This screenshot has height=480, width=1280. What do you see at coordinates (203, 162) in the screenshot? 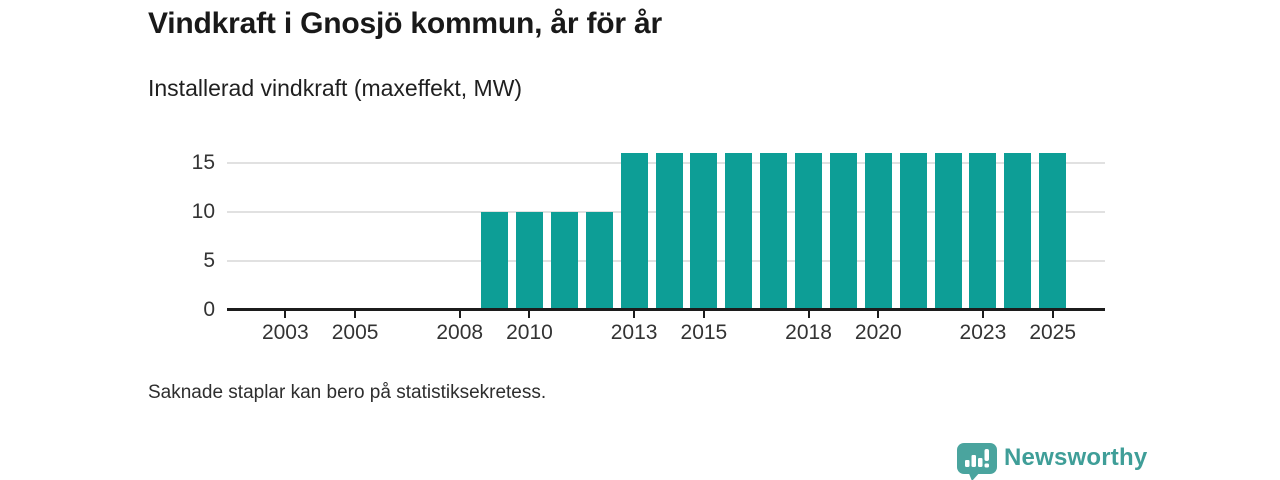
I see `y-tick-label: 15` at bounding box center [203, 162].